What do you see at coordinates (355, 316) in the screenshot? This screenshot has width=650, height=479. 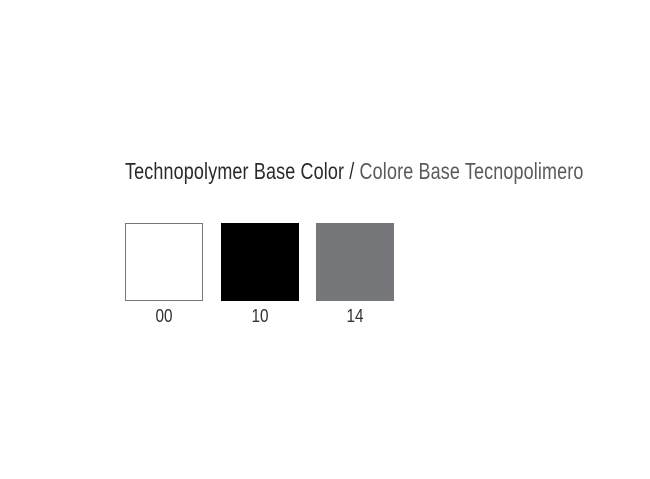 I see `swatch-label-14: 14` at bounding box center [355, 316].